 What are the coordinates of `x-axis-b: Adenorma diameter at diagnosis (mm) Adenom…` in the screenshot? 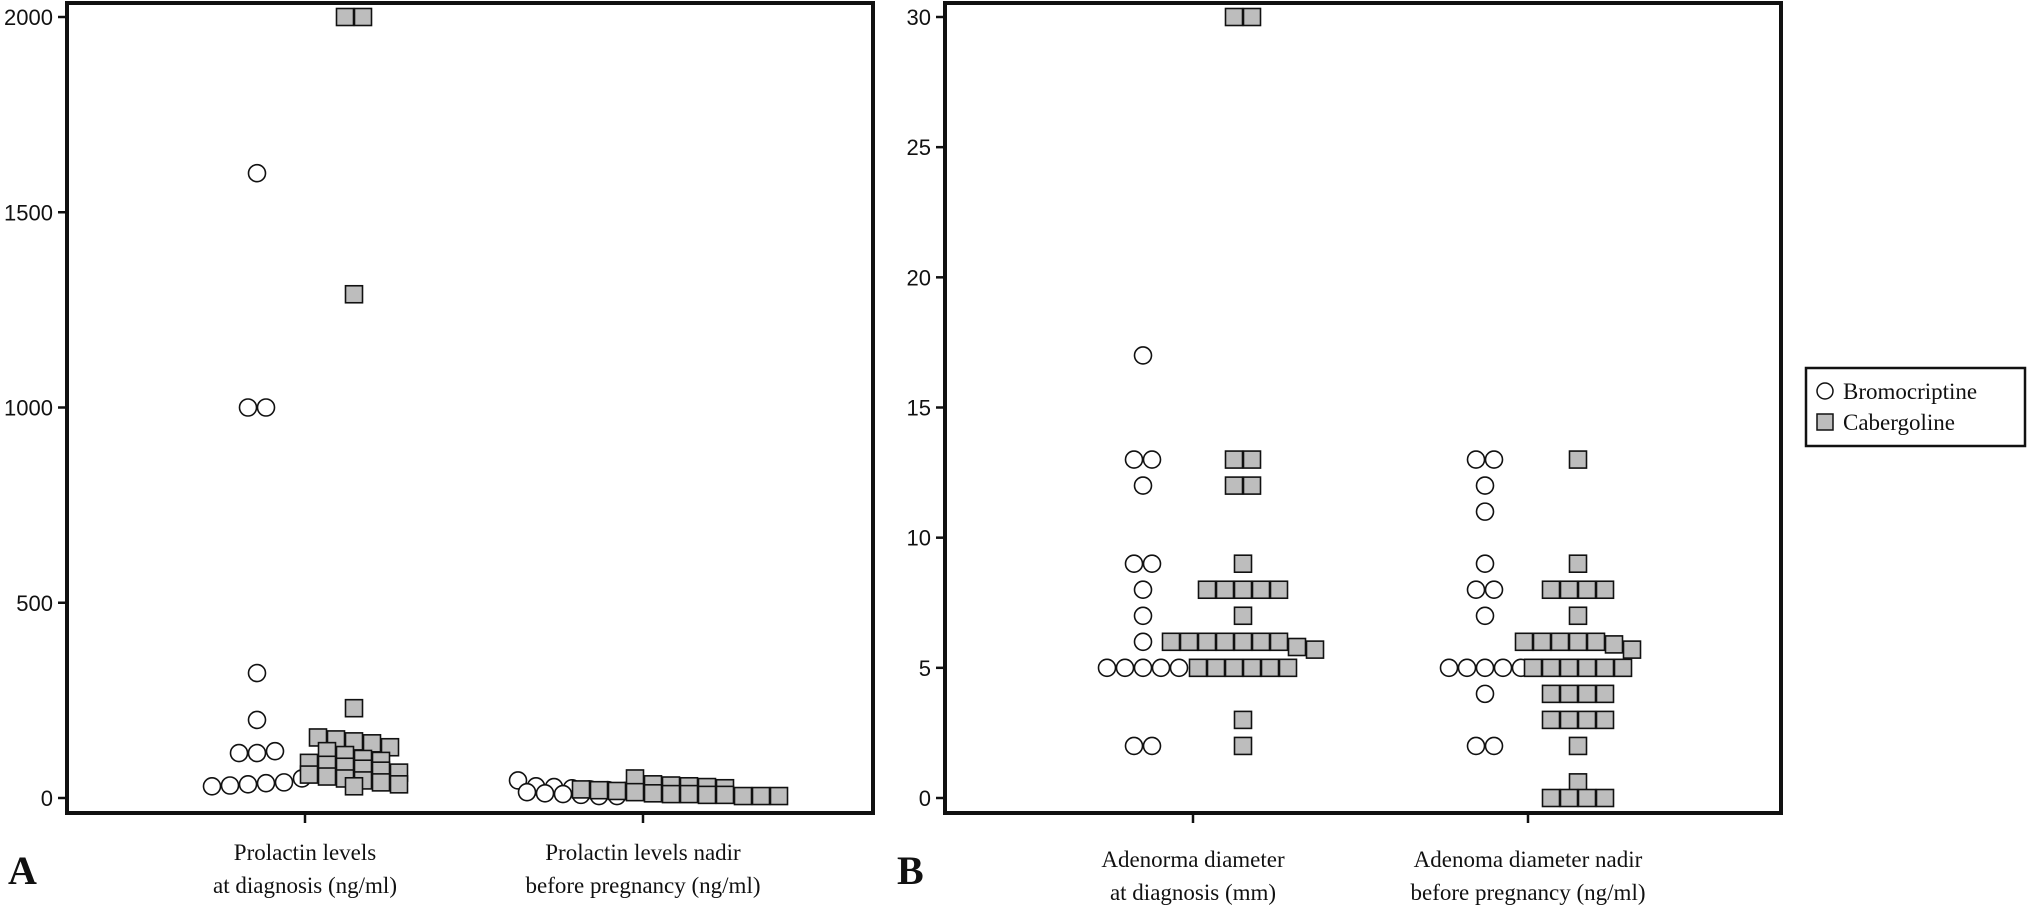 It's located at (1373, 858).